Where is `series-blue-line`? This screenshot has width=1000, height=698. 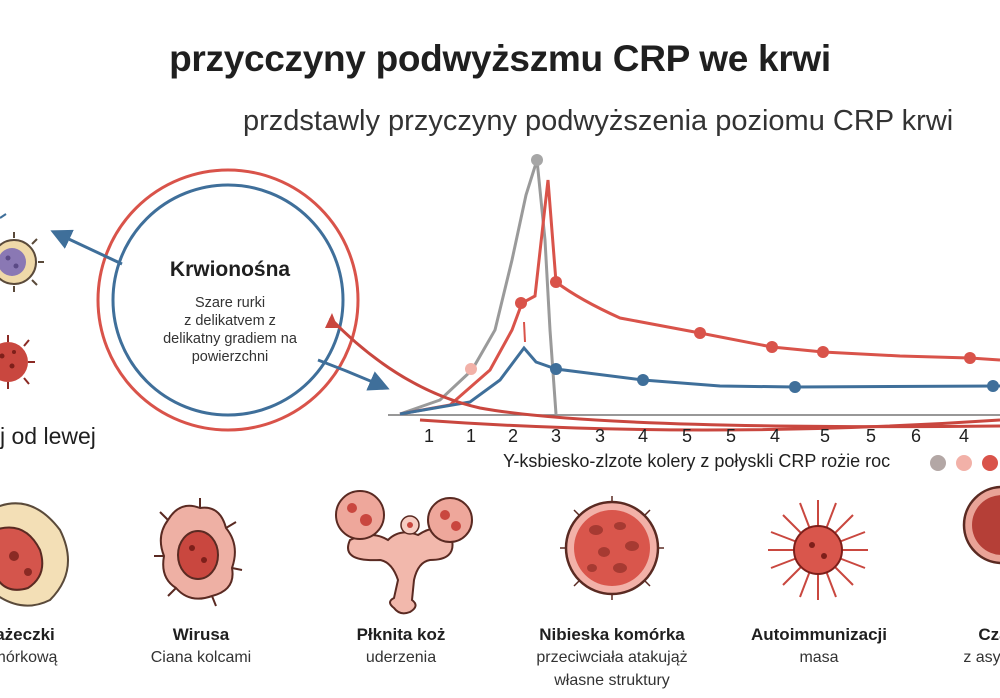 series-blue-line is located at coordinates (699, 380).